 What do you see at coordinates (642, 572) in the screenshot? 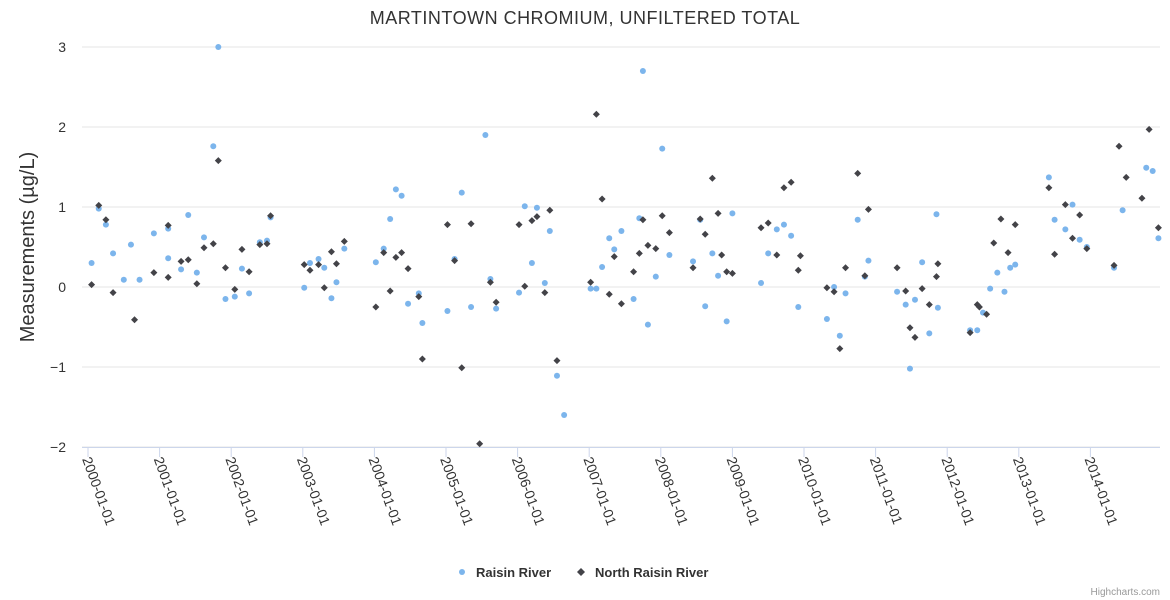
I see `legend-item-north-raisin-river: North Raisin River` at bounding box center [642, 572].